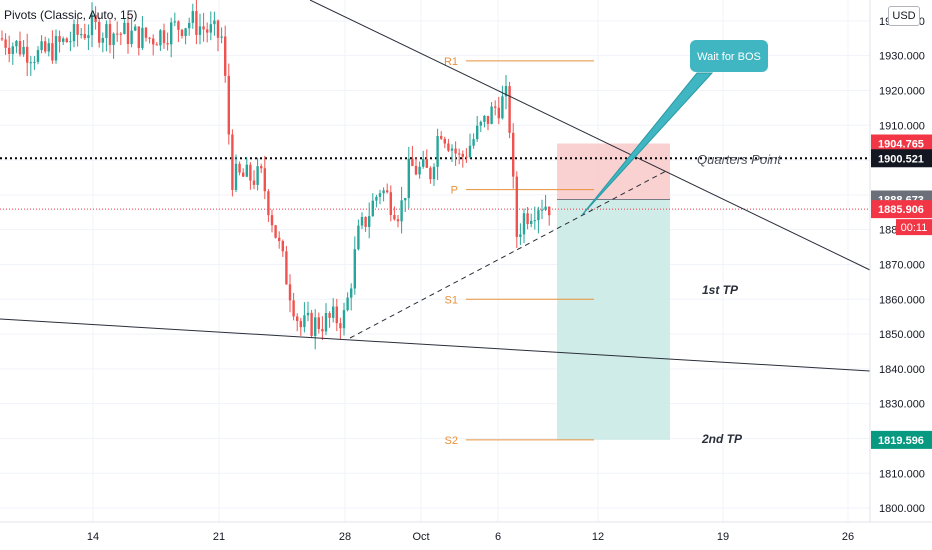 The image size is (932, 550). Describe the element at coordinates (723, 537) in the screenshot. I see `x-tick-label: 19` at that location.